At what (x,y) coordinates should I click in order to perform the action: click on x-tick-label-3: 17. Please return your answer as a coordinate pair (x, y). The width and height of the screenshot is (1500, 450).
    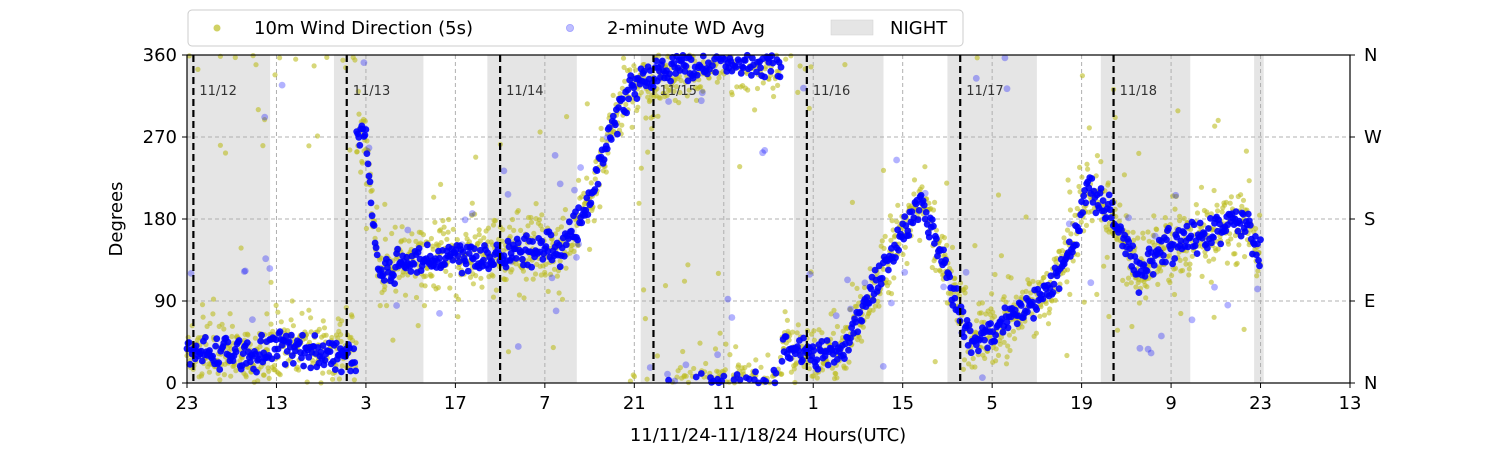
    Looking at the image, I should click on (455, 403).